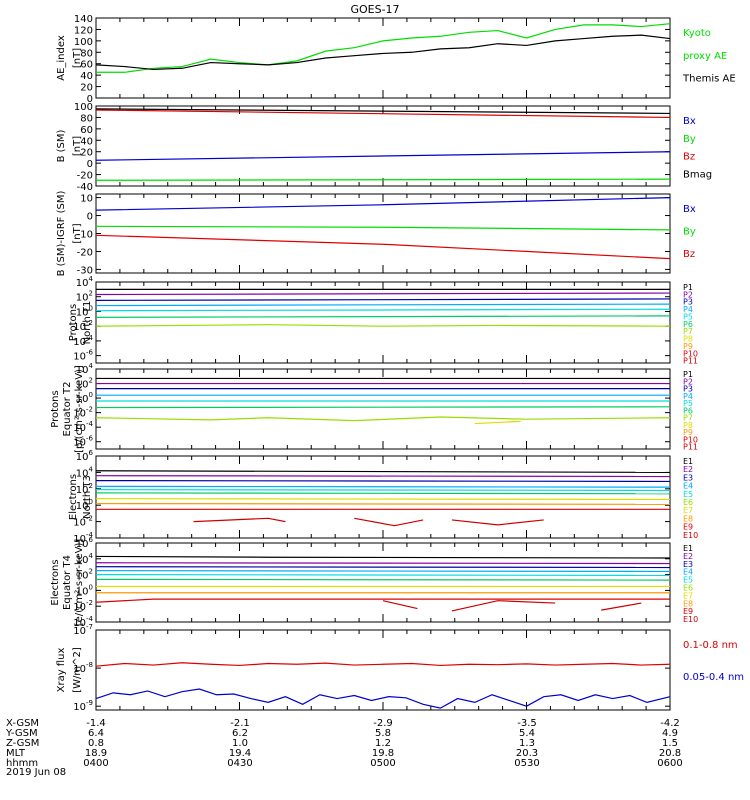  What do you see at coordinates (709, 79) in the screenshot?
I see `legend-entry: Themis AE` at bounding box center [709, 79].